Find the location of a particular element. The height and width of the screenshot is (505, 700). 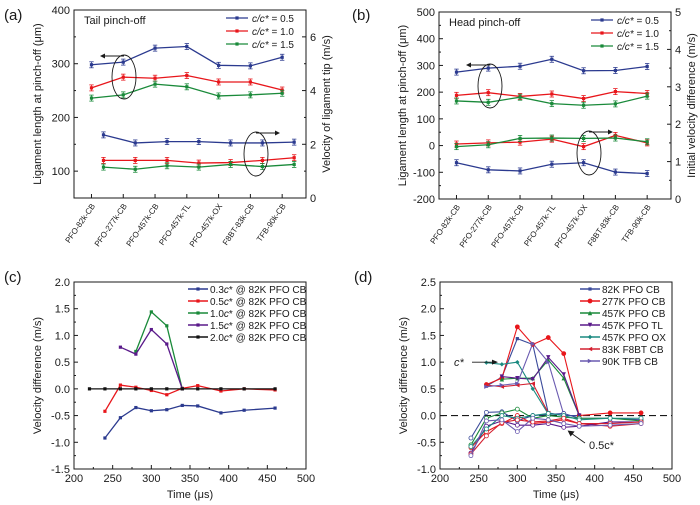

y2-tick-label: 3 is located at coordinates (678, 88).